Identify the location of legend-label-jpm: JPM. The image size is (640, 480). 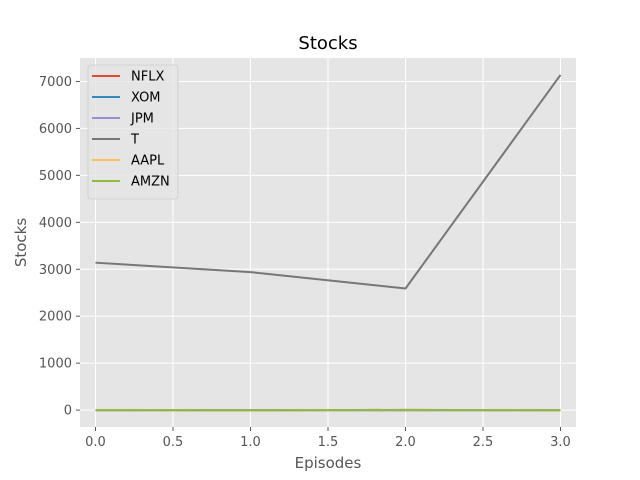
(142, 119).